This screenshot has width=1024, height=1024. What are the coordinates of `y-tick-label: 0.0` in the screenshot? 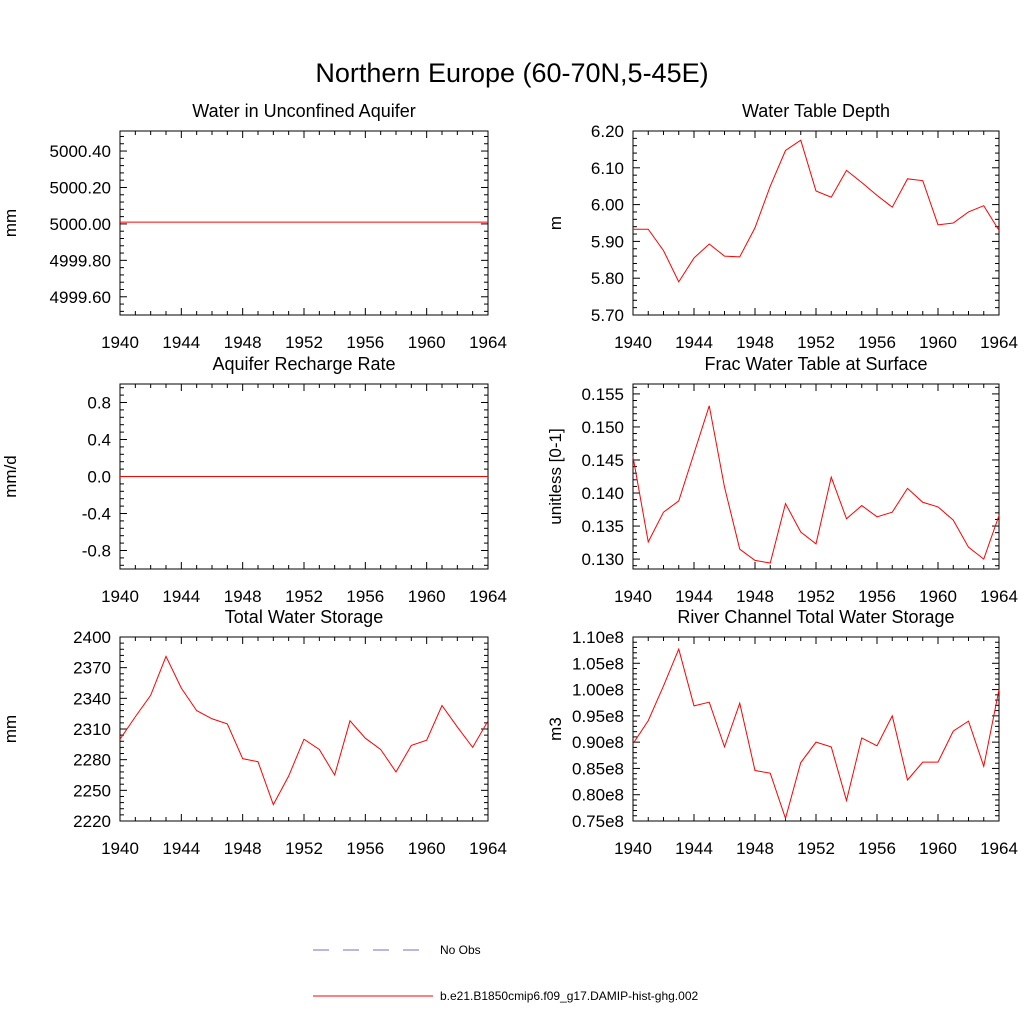 It's located at (99, 477).